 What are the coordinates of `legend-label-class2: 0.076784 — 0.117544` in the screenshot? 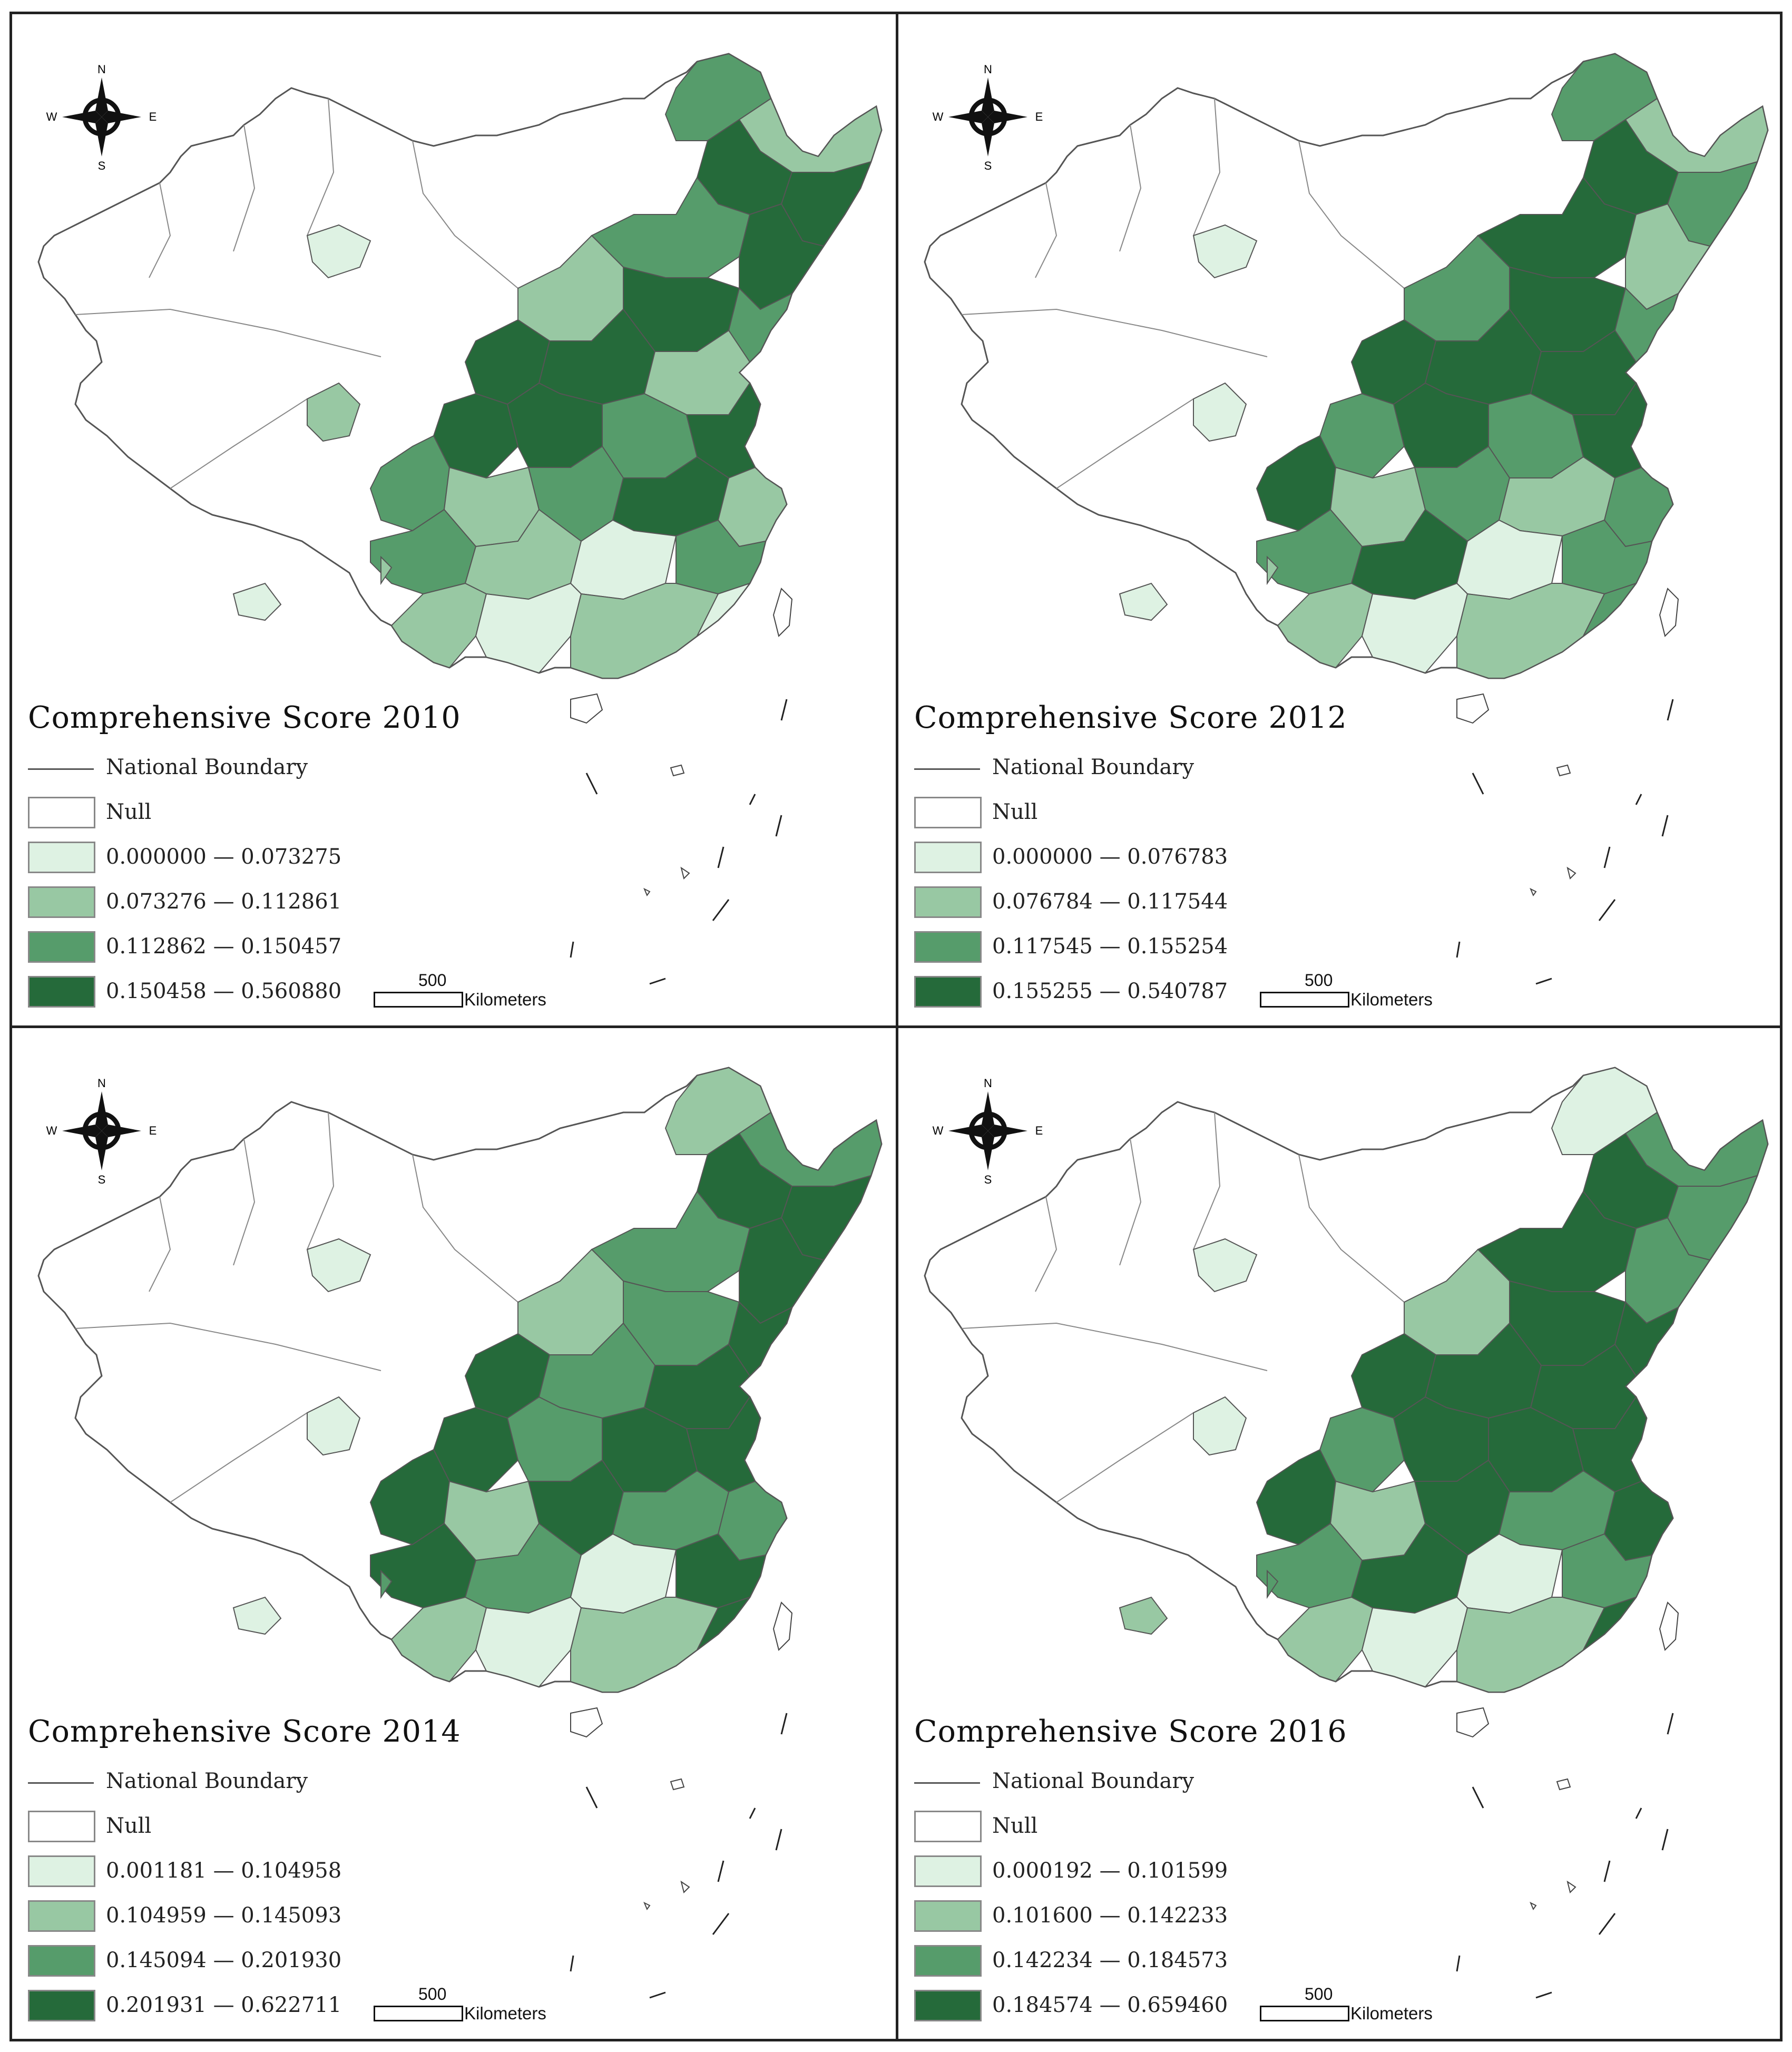 It's located at (1110, 902).